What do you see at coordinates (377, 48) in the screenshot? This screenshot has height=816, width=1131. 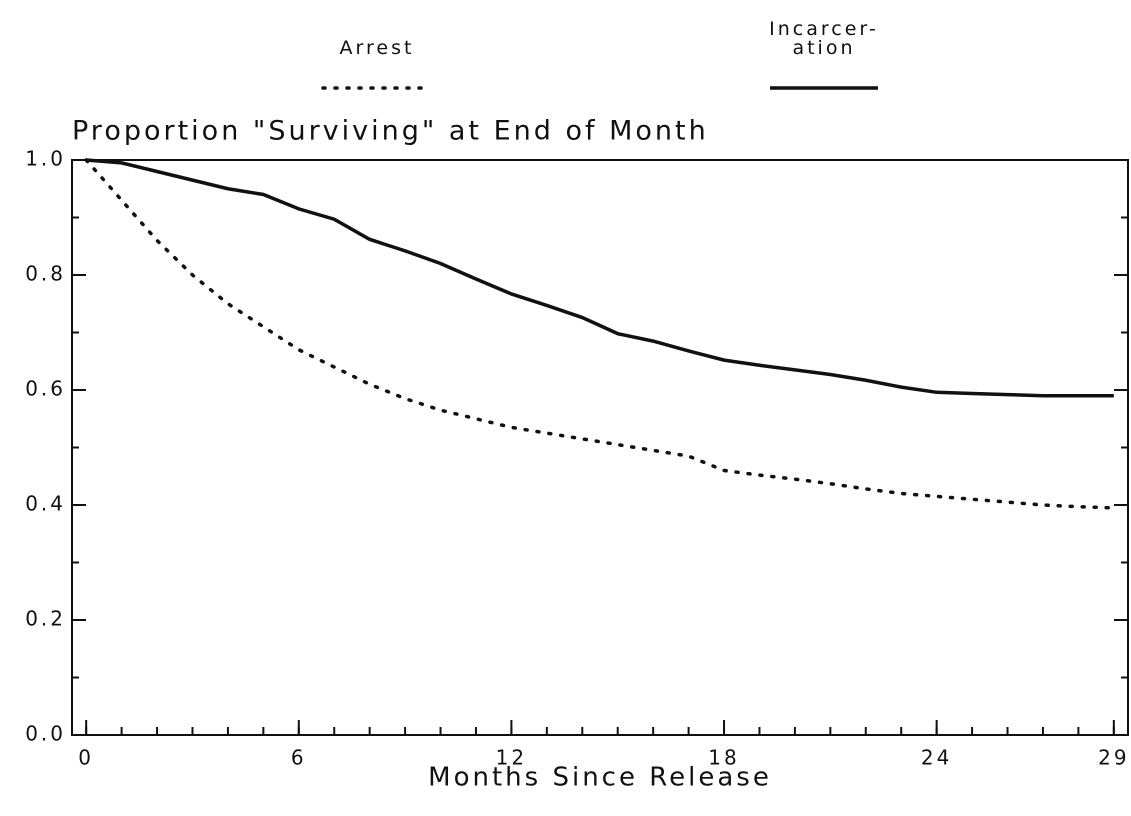 I see `legend-label: Arrest` at bounding box center [377, 48].